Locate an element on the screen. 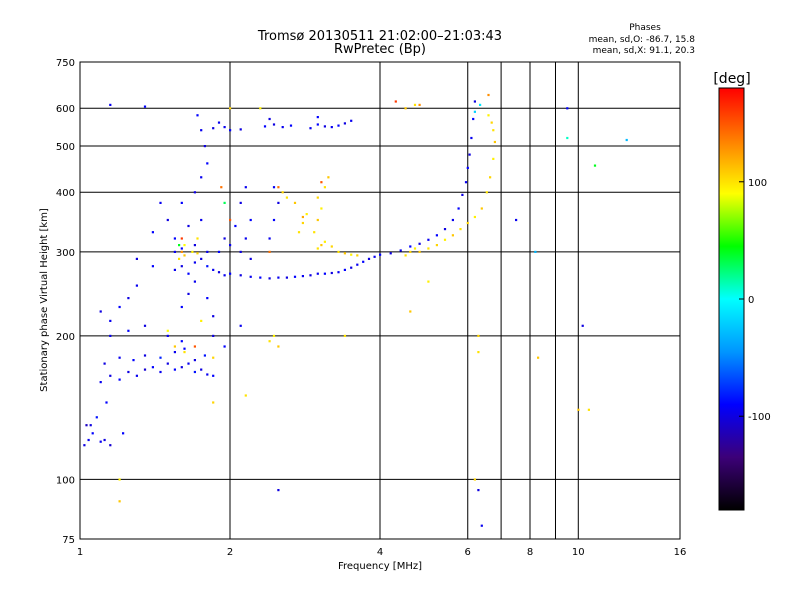 This screenshot has height=600, width=800. x-tick-label: 4 is located at coordinates (380, 552).